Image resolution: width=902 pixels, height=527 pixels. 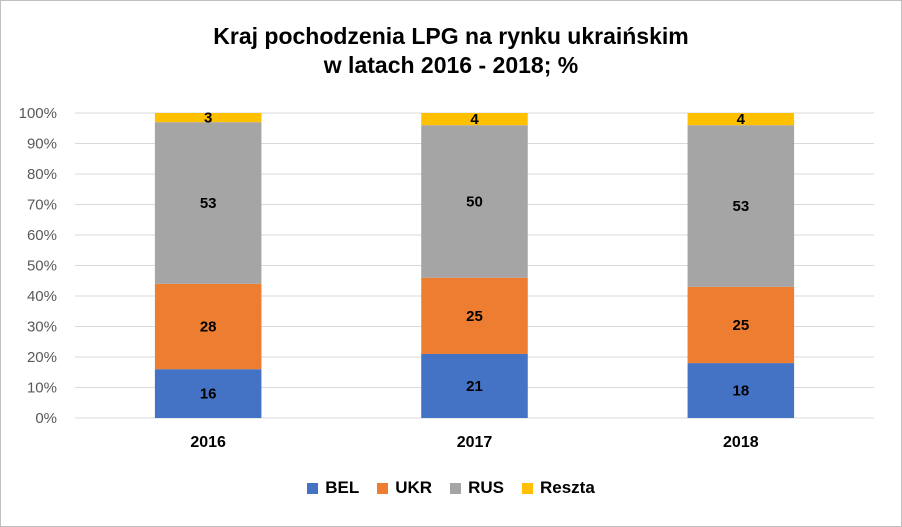 What do you see at coordinates (46, 418) in the screenshot?
I see `y-tick-label: 0%` at bounding box center [46, 418].